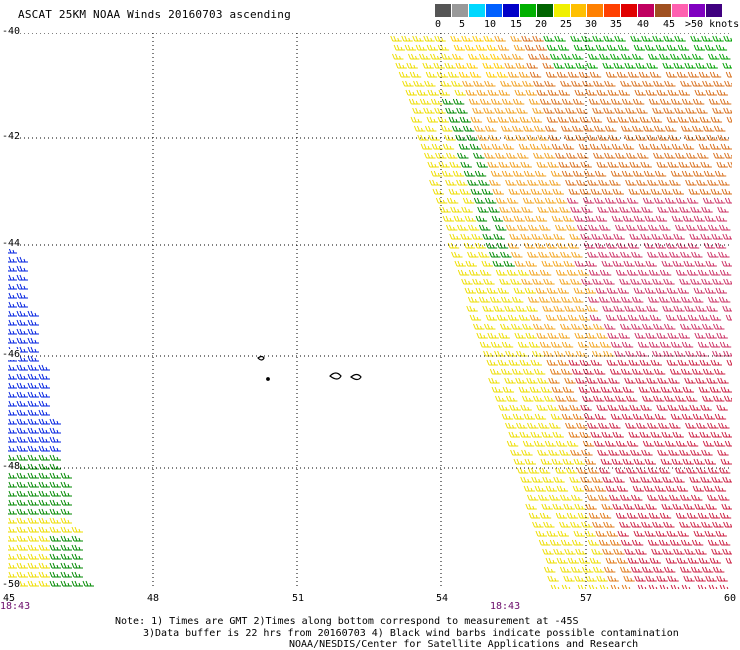  What do you see at coordinates (298, 598) in the screenshot?
I see `lon-label-51: 51` at bounding box center [298, 598].